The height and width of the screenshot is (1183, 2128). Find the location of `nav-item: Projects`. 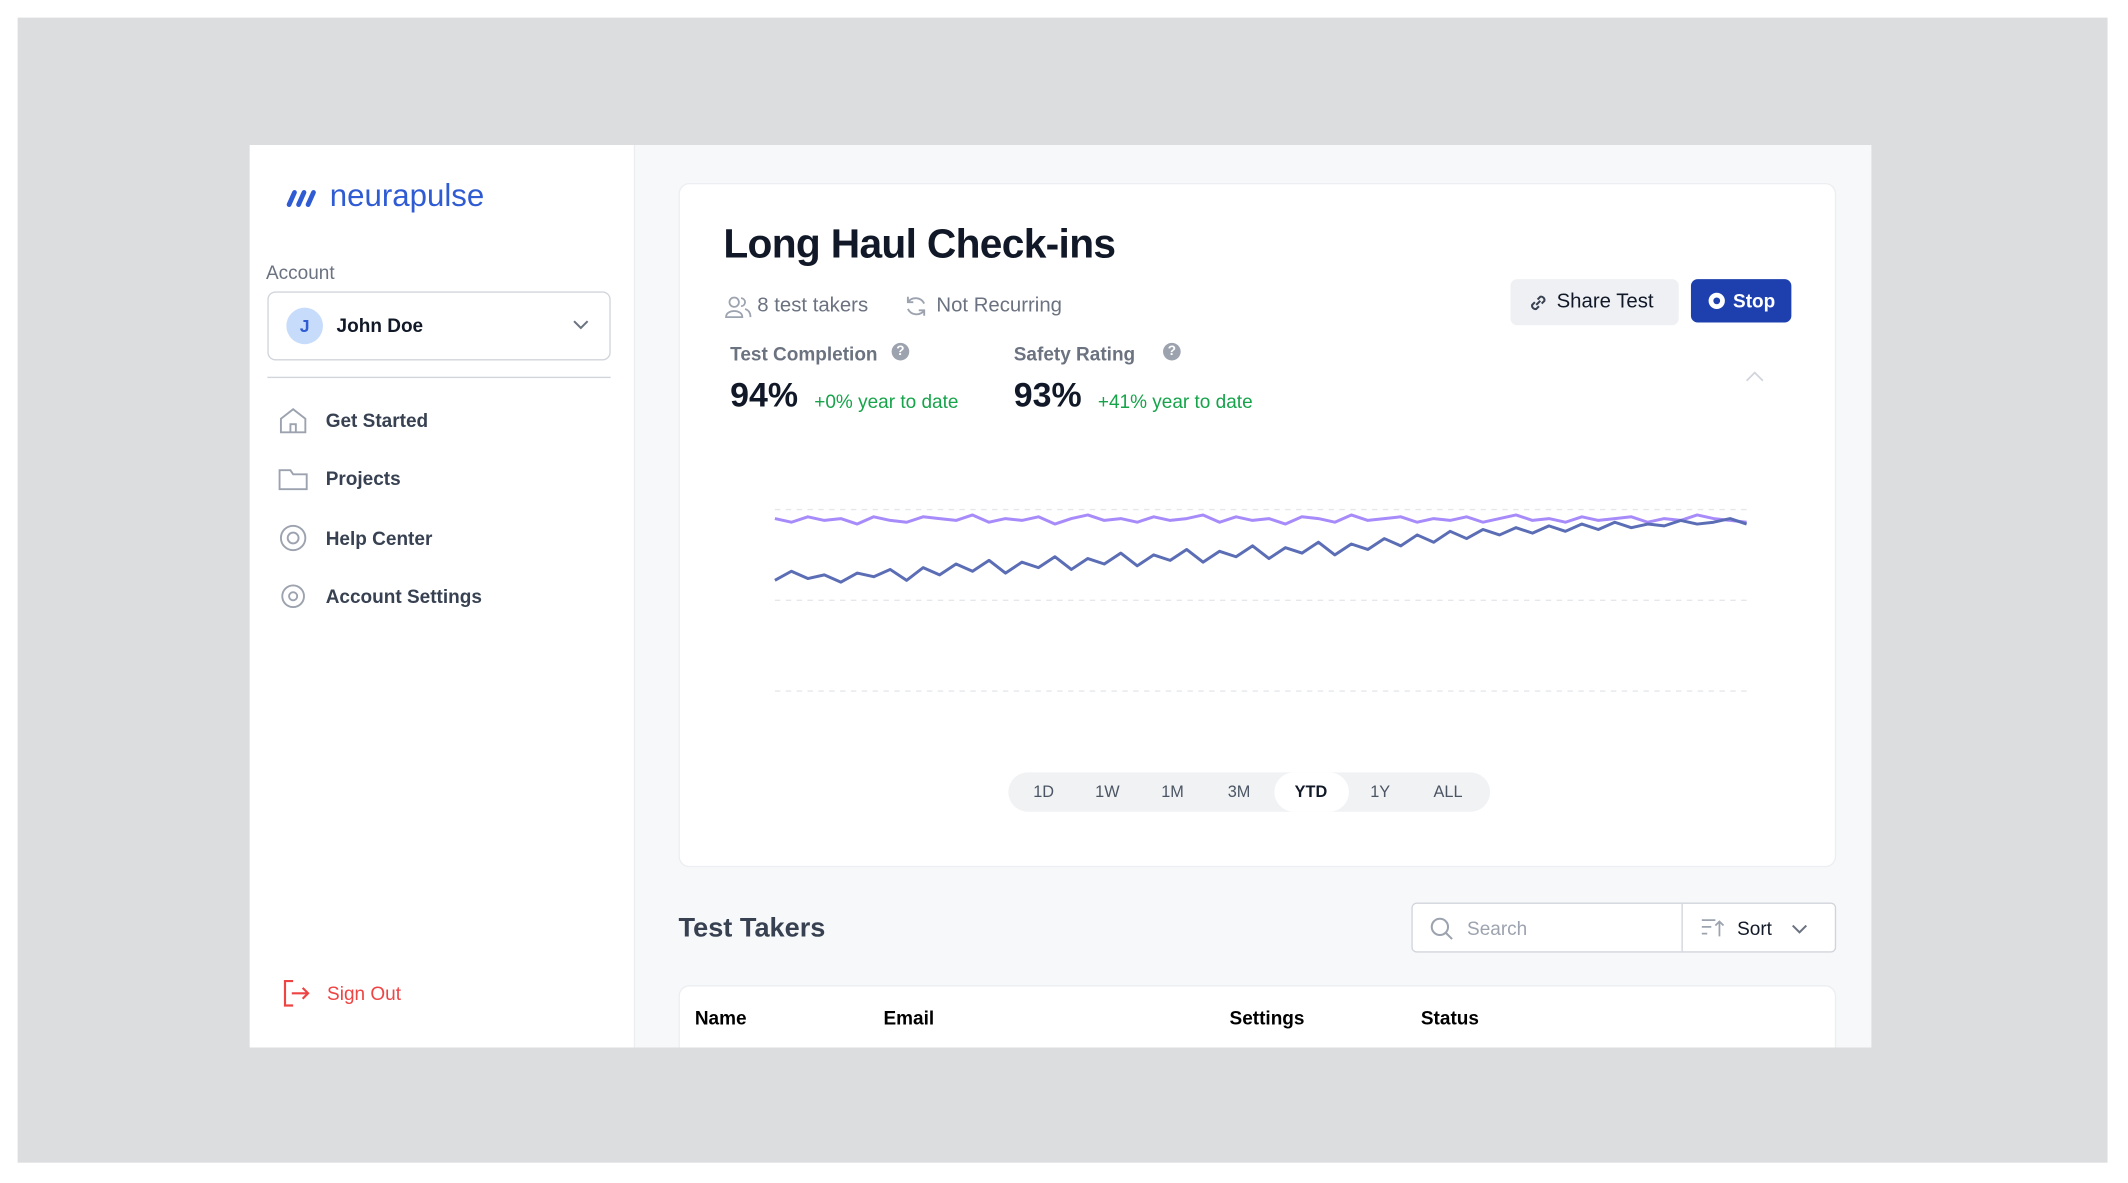

nav-item: Projects is located at coordinates (363, 478).